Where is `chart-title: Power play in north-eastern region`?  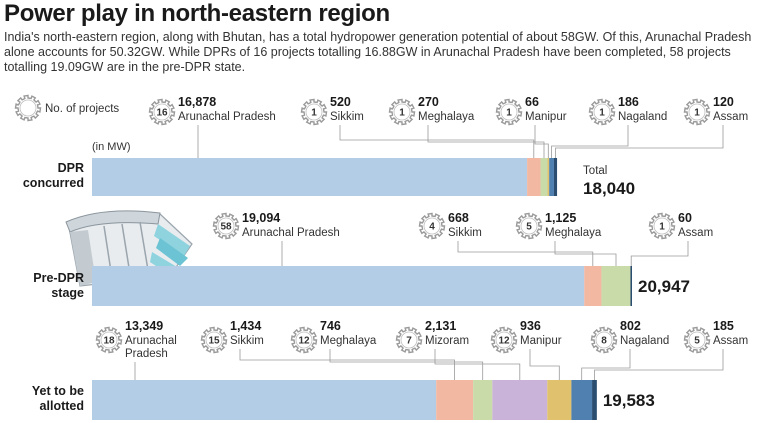 chart-title: Power play in north-eastern region is located at coordinates (197, 13).